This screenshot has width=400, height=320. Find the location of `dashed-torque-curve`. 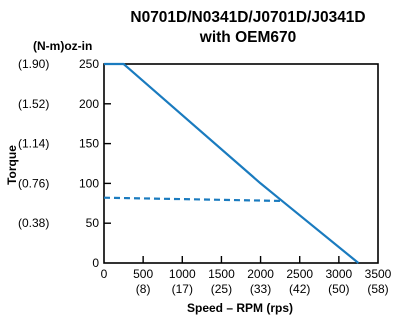

dashed-torque-curve is located at coordinates (192, 199).